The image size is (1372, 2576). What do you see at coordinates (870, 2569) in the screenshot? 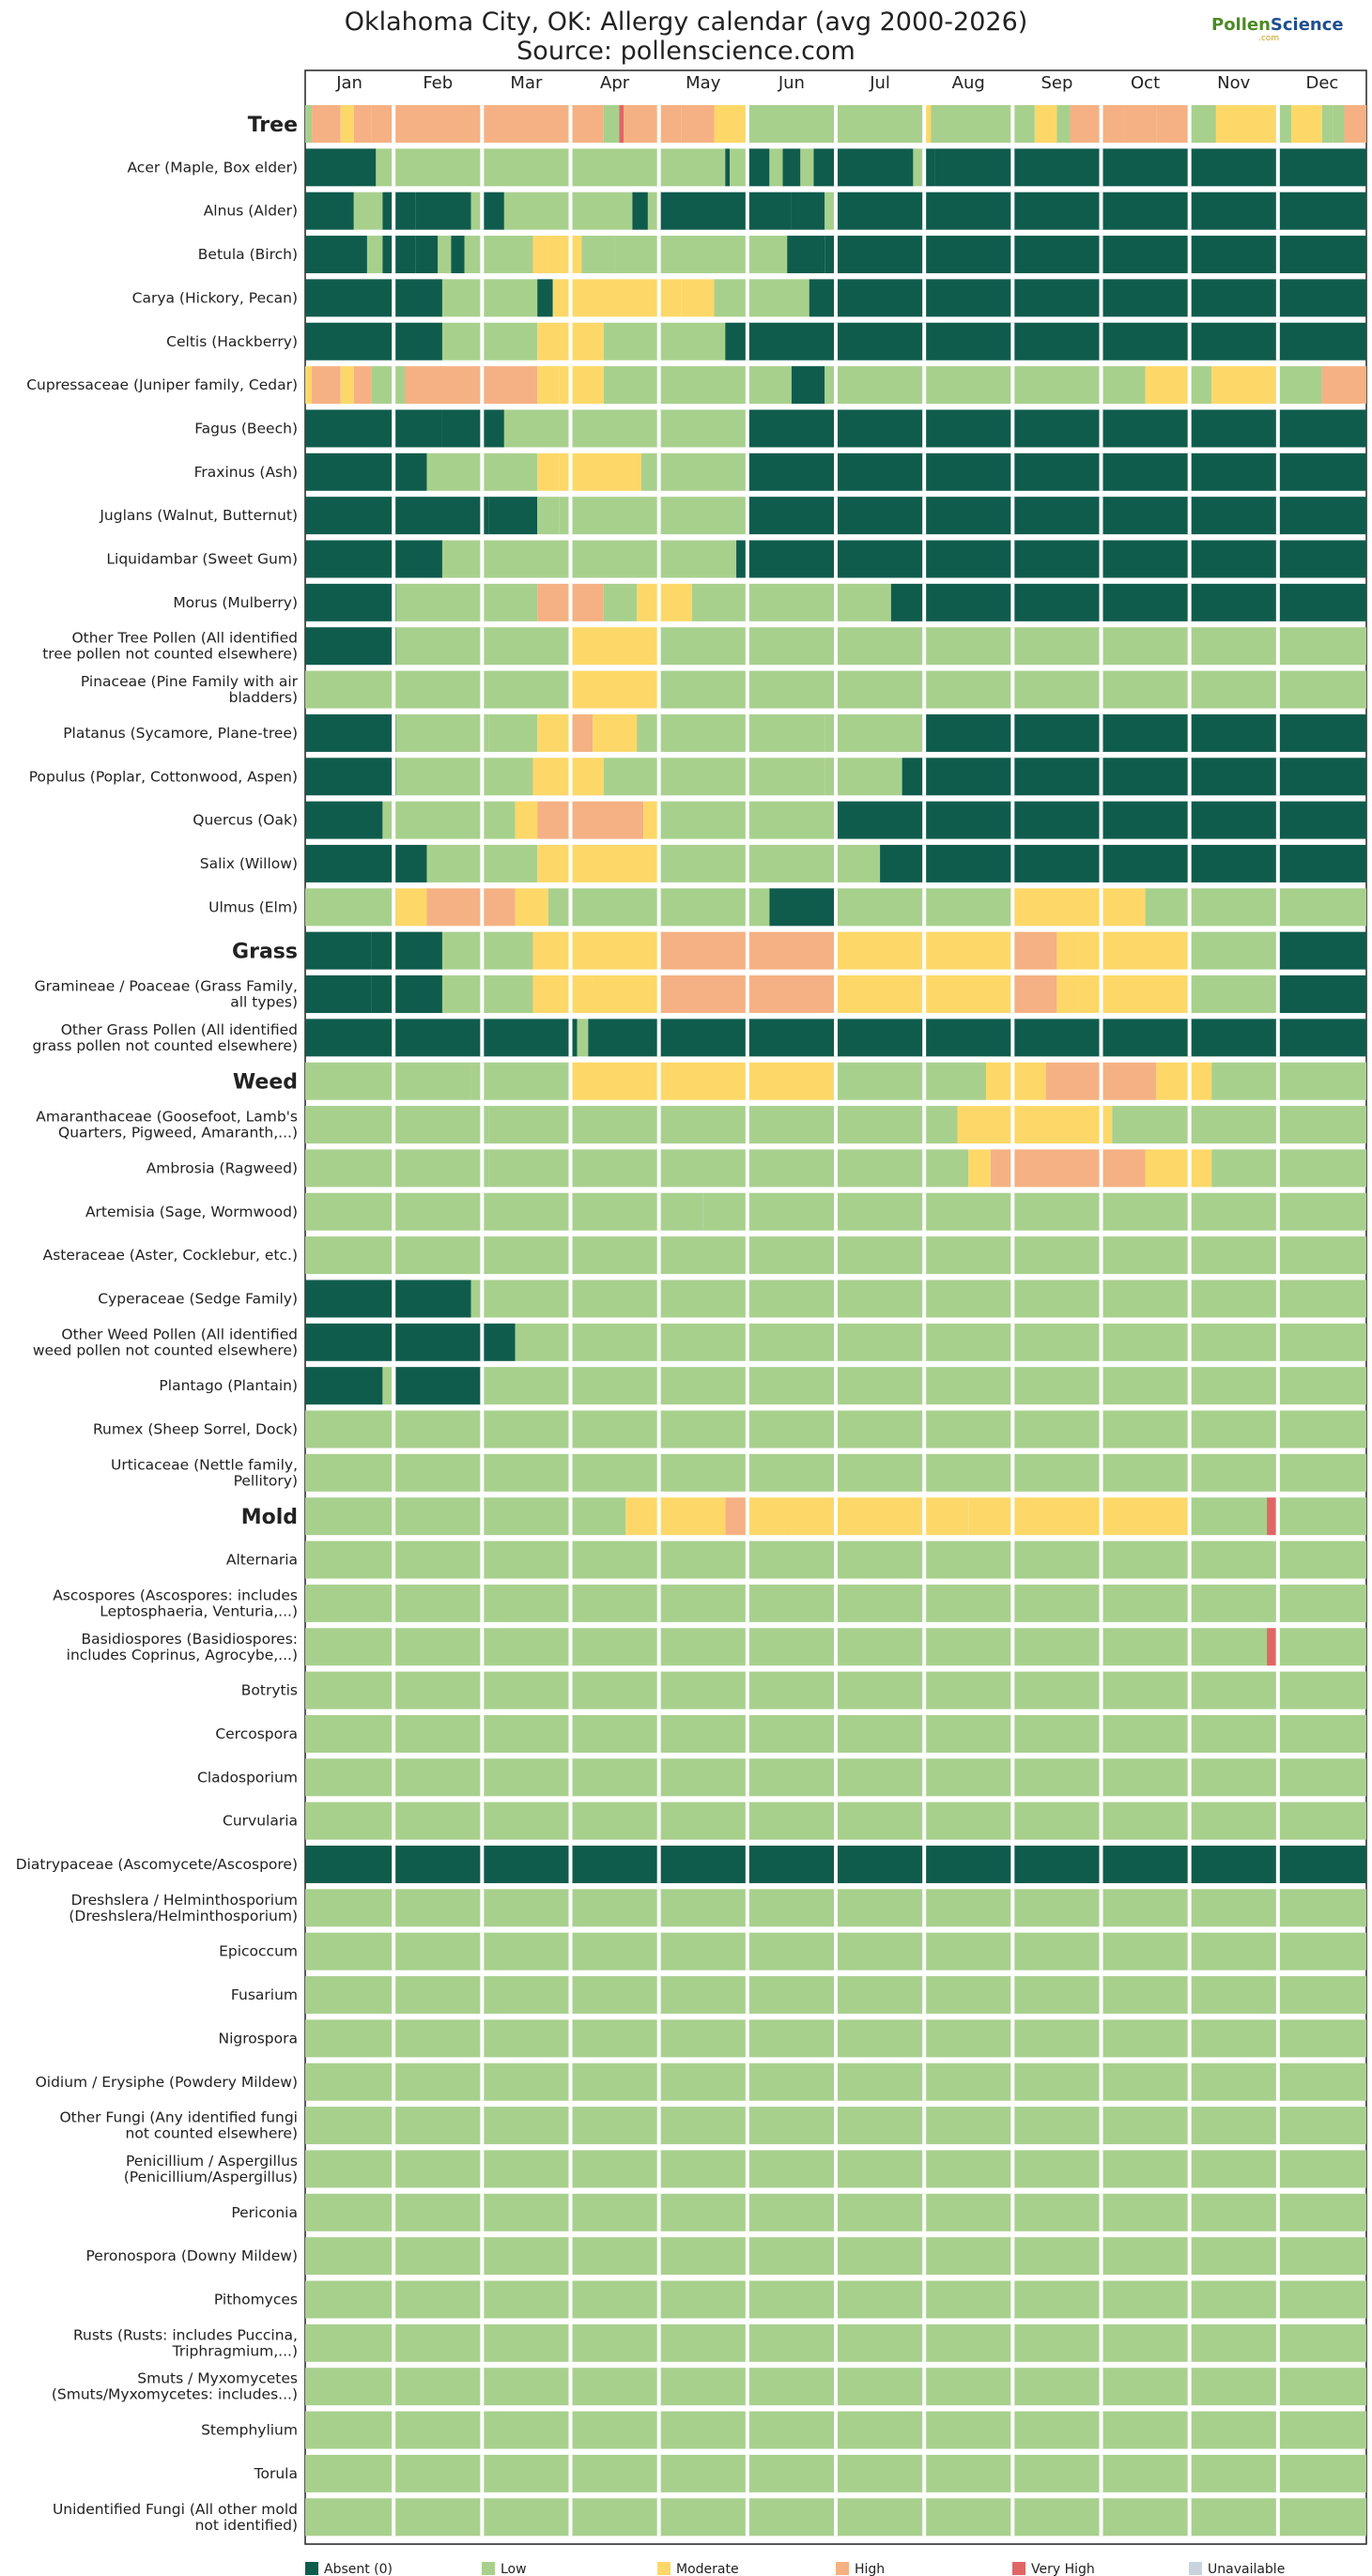
I see `legend-label: High` at bounding box center [870, 2569].